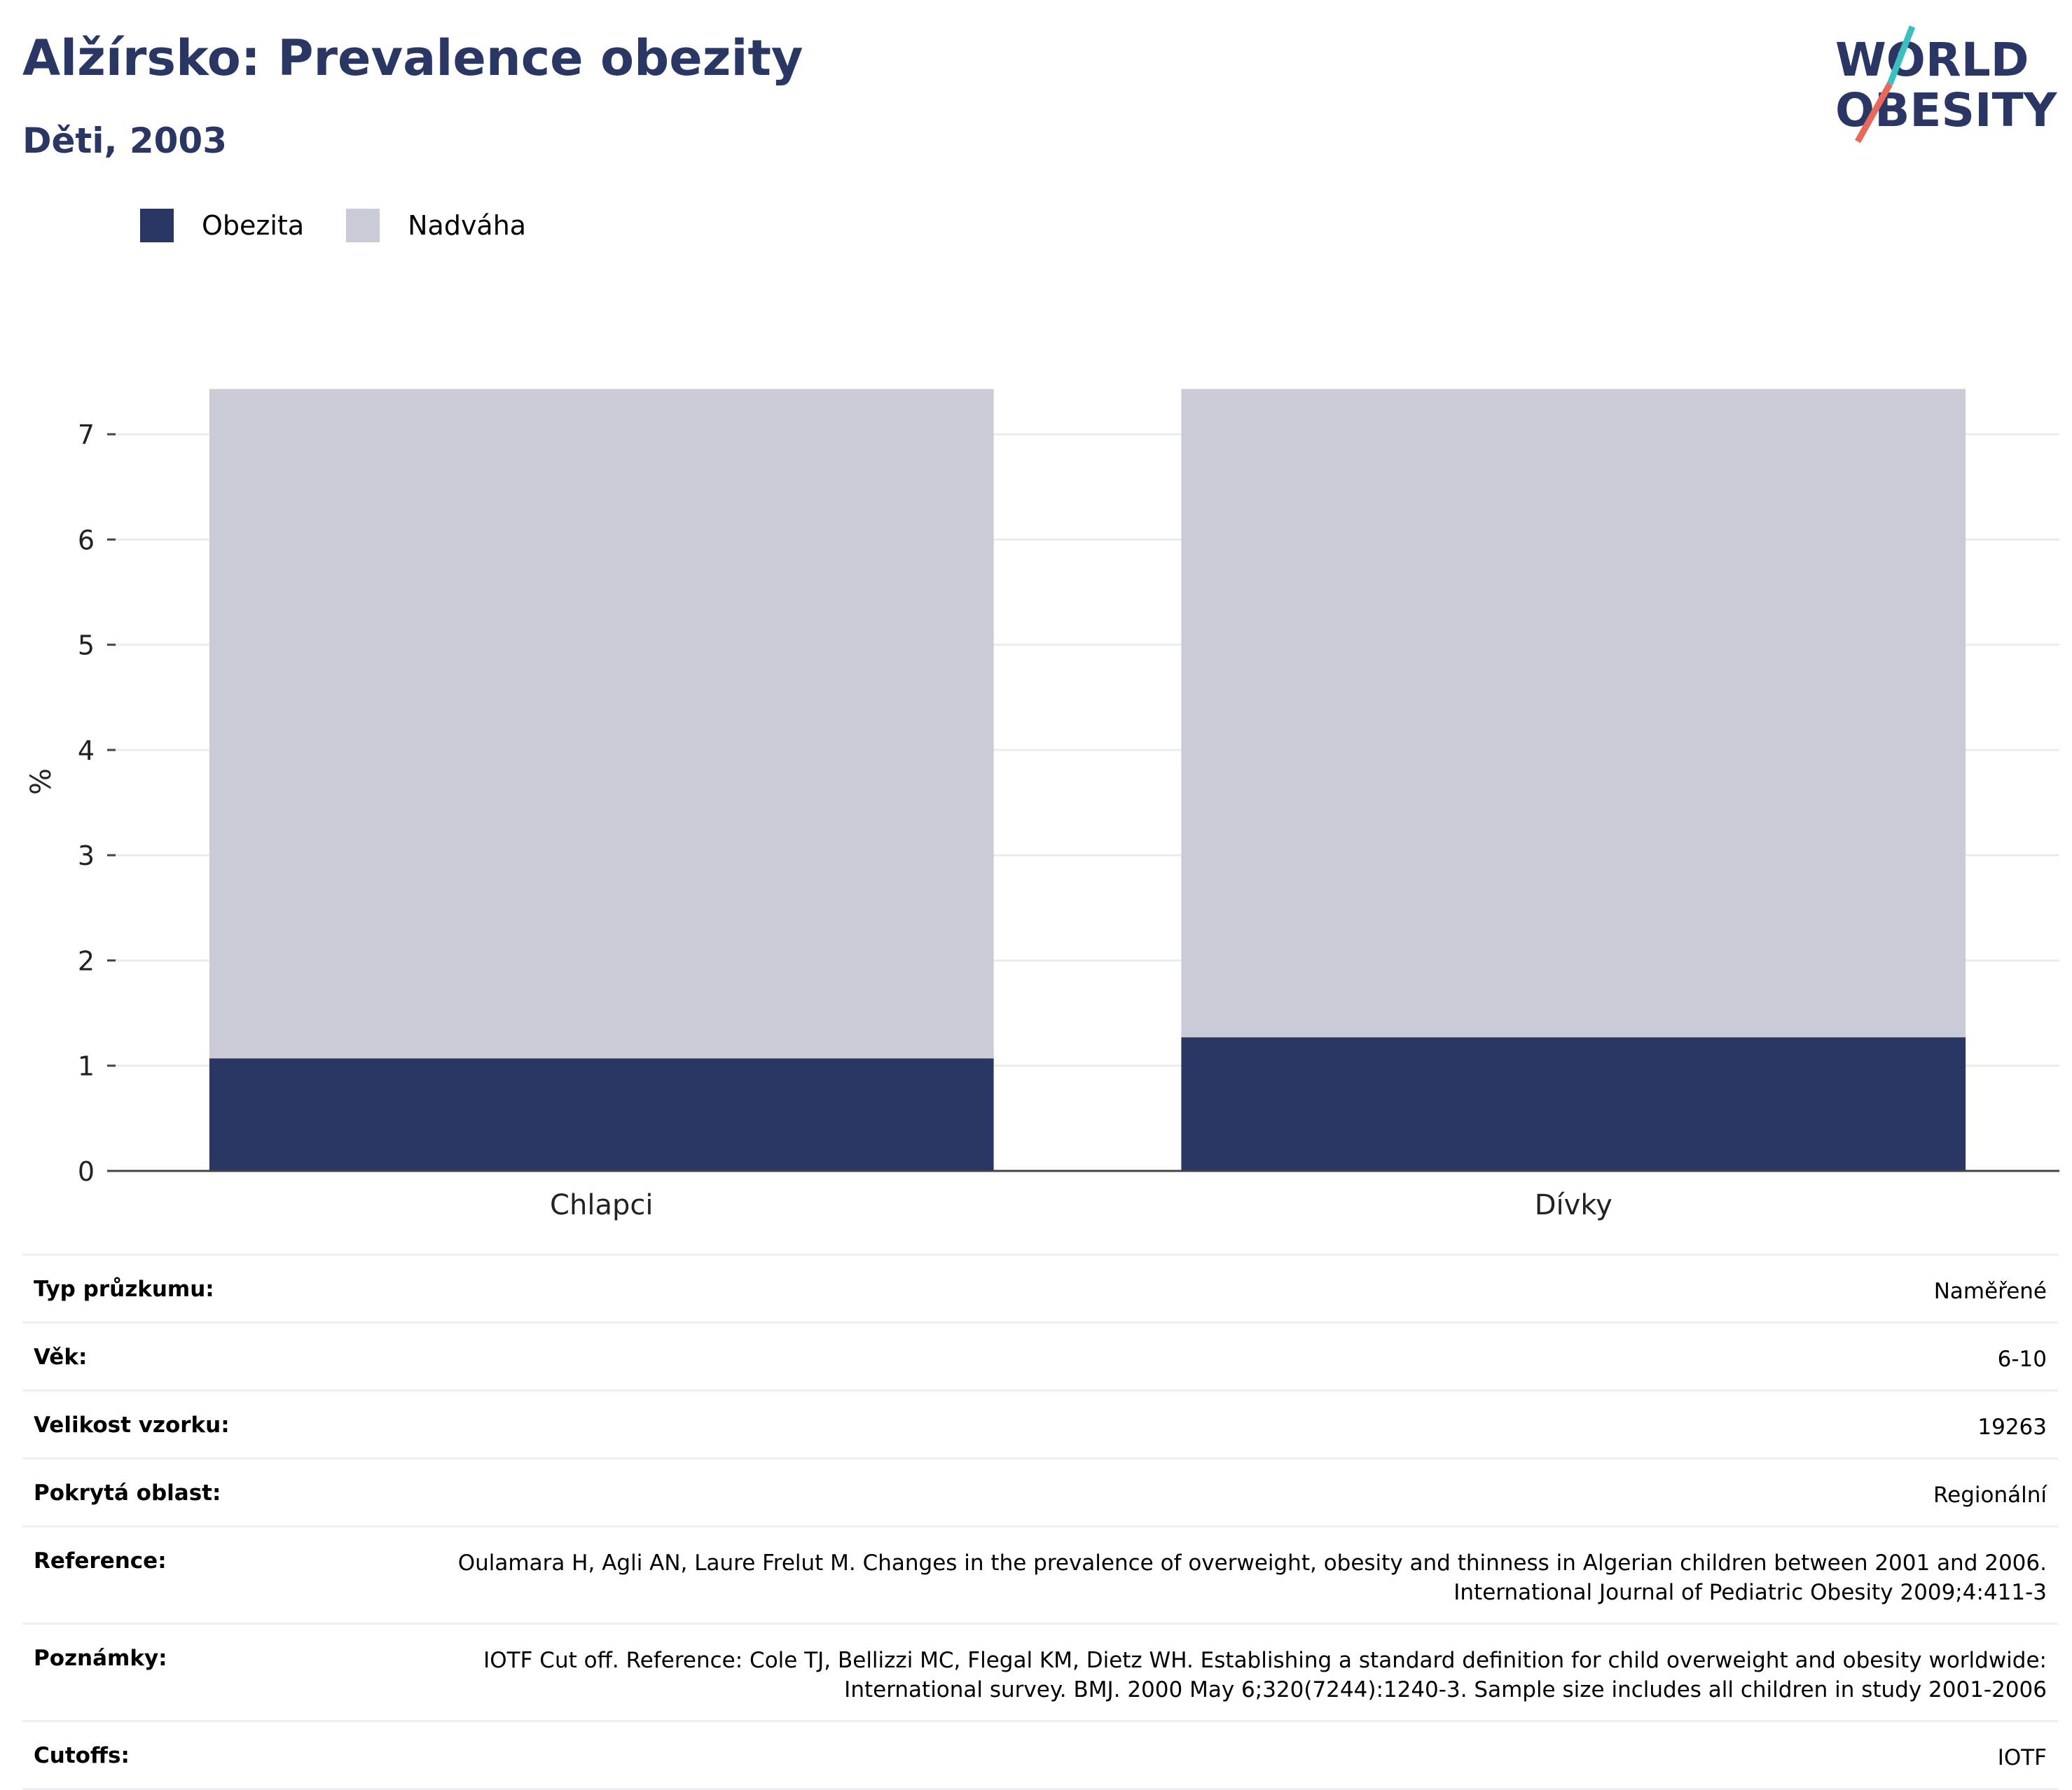 This screenshot has width=2072, height=1790. What do you see at coordinates (87, 645) in the screenshot?
I see `y-tick-label: 5` at bounding box center [87, 645].